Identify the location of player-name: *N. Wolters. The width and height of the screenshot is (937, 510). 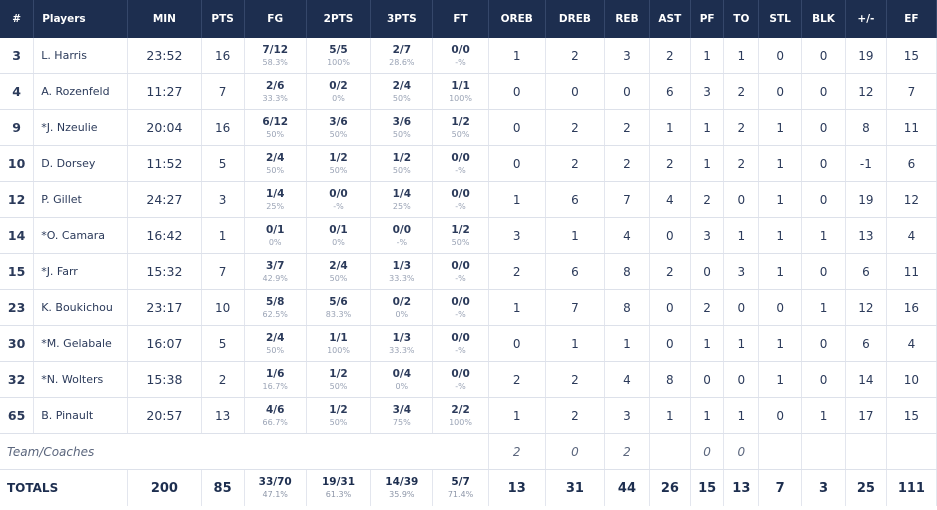
(81, 379).